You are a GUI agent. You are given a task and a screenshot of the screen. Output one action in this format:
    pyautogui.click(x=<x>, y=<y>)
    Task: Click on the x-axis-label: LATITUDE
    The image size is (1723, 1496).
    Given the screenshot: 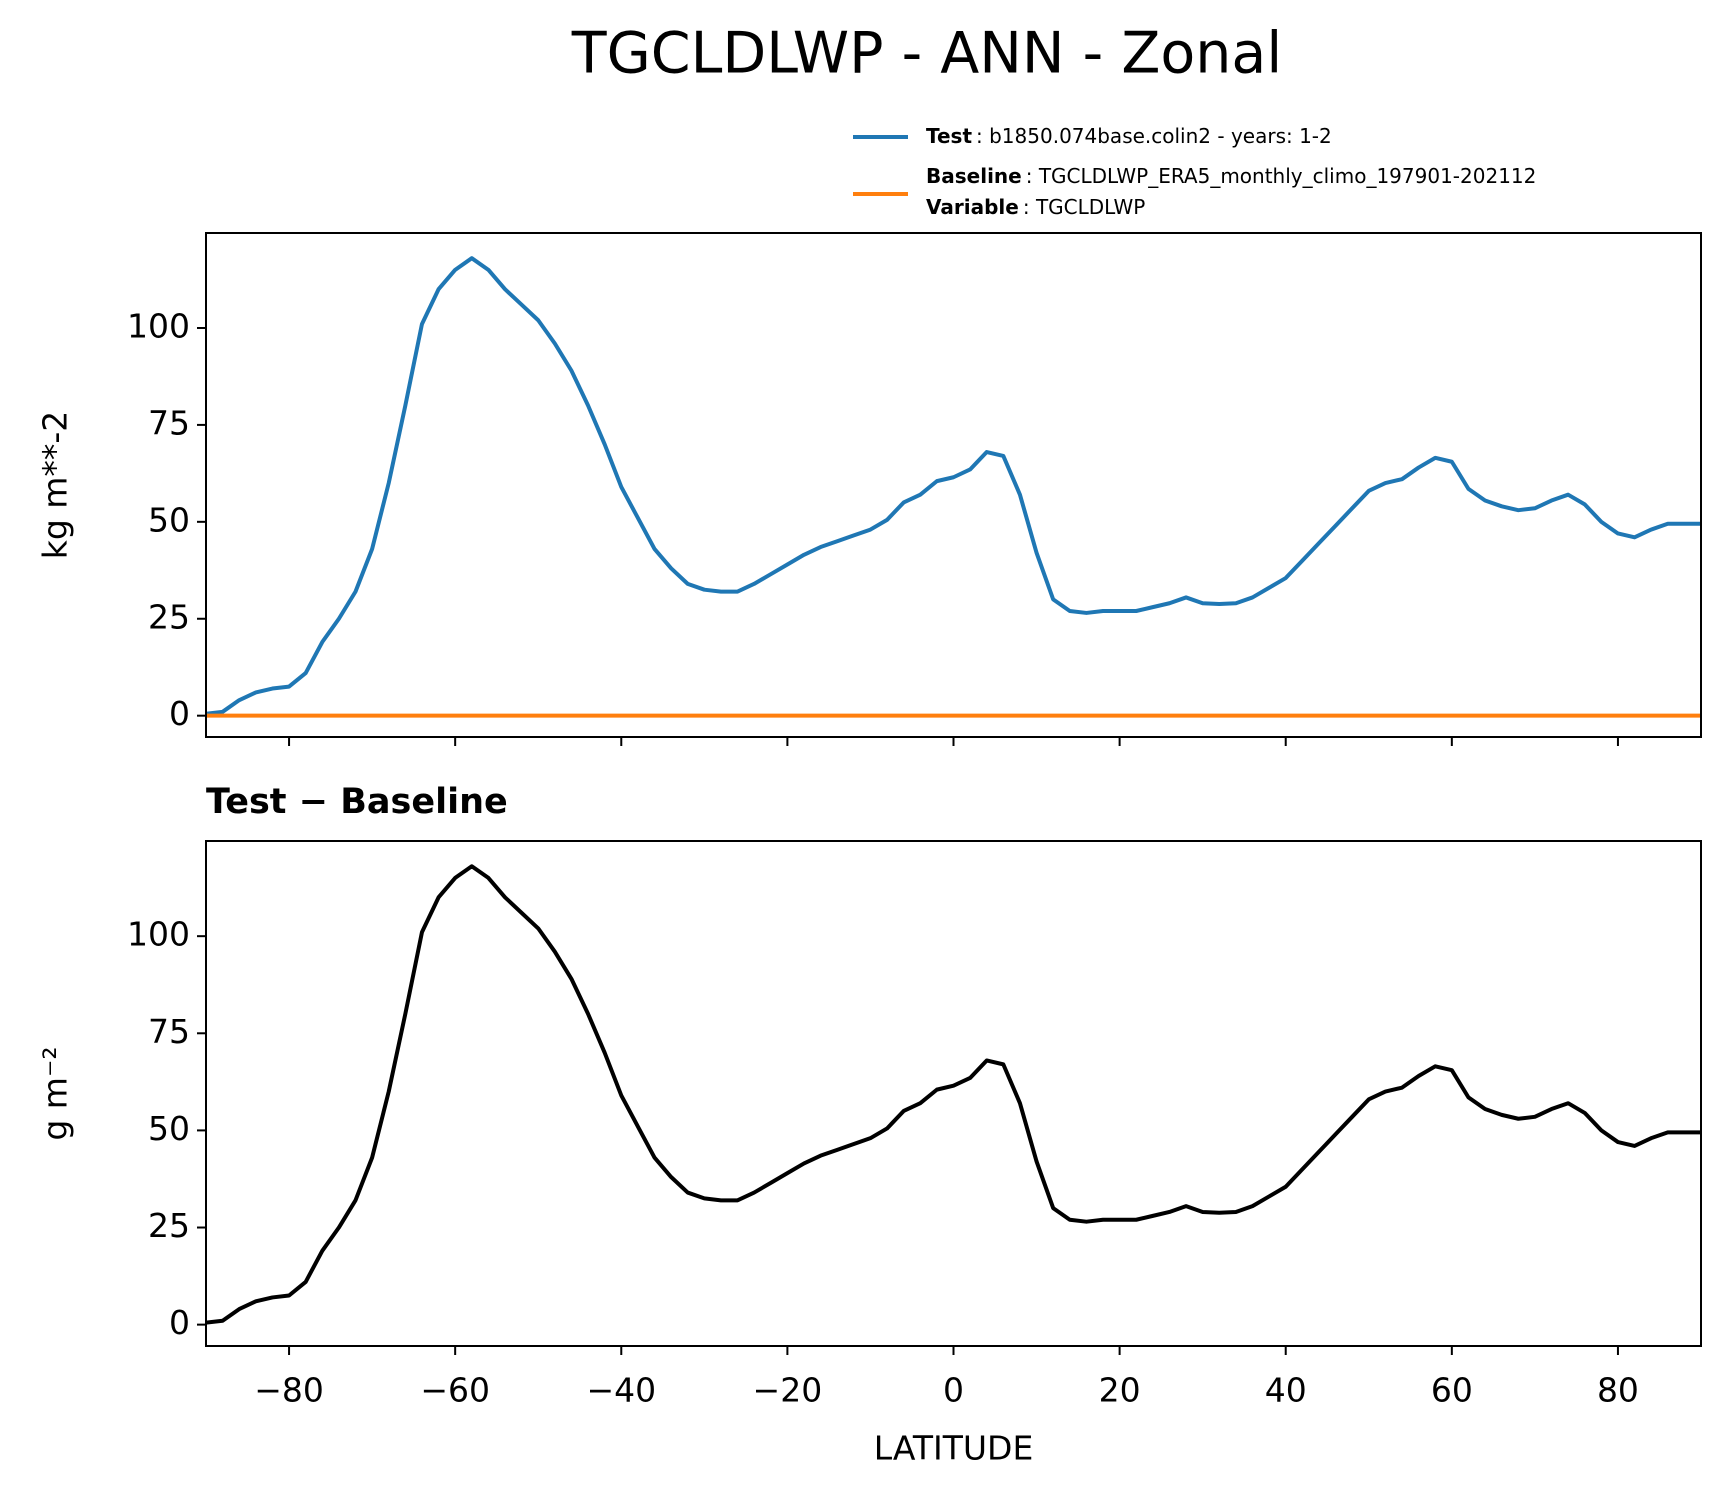 What is the action you would take?
    pyautogui.click(x=954, y=1448)
    